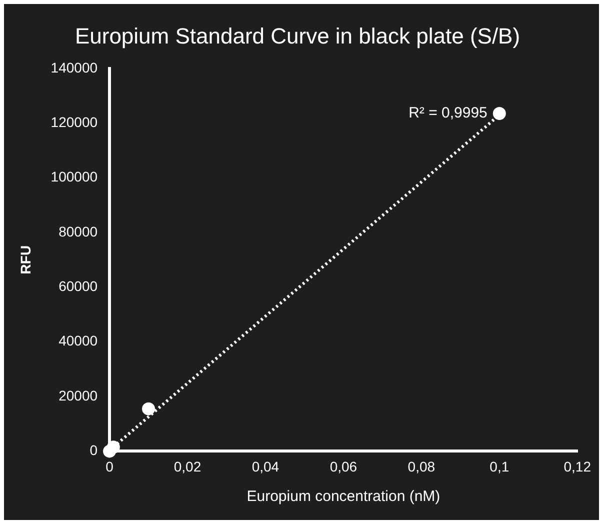  What do you see at coordinates (74, 122) in the screenshot?
I see `y-tick-label: 120000` at bounding box center [74, 122].